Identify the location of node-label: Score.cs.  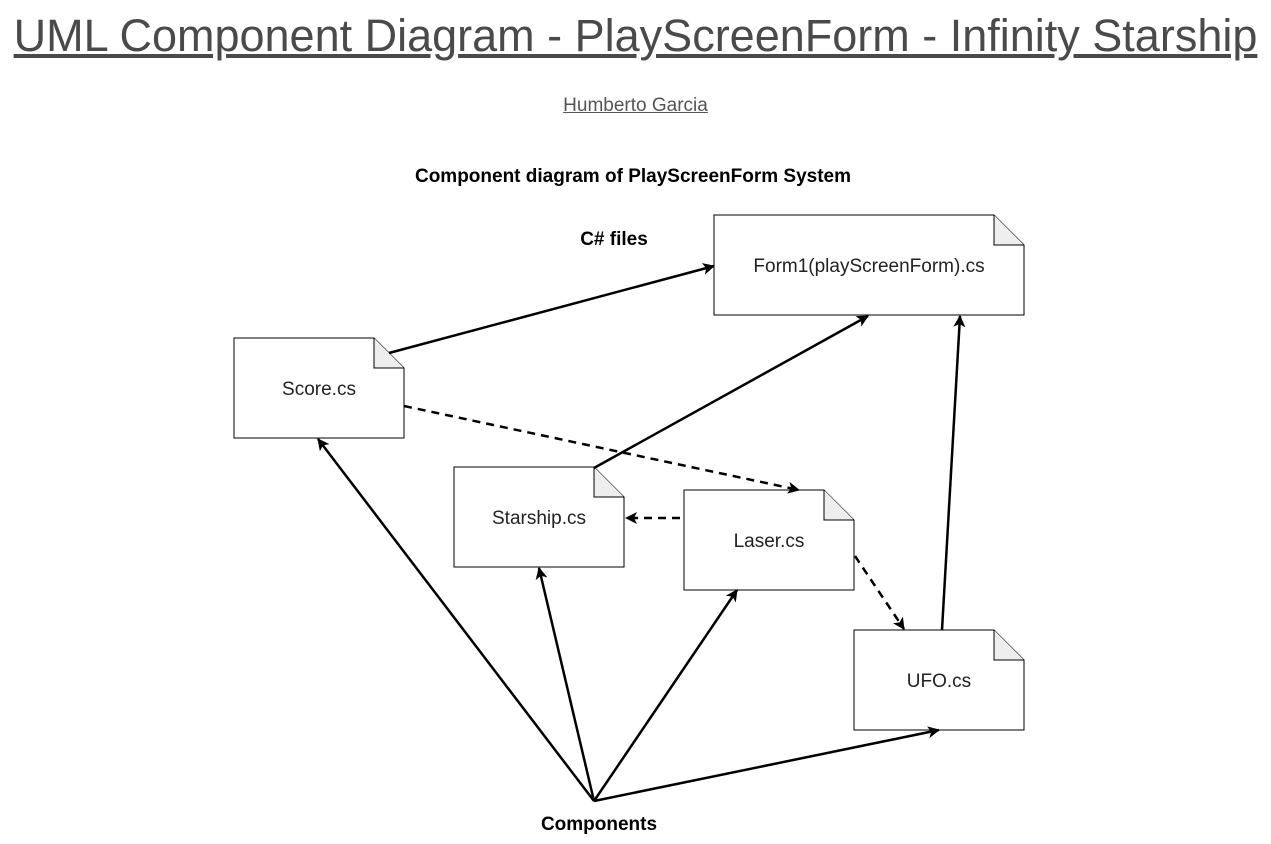
(319, 389).